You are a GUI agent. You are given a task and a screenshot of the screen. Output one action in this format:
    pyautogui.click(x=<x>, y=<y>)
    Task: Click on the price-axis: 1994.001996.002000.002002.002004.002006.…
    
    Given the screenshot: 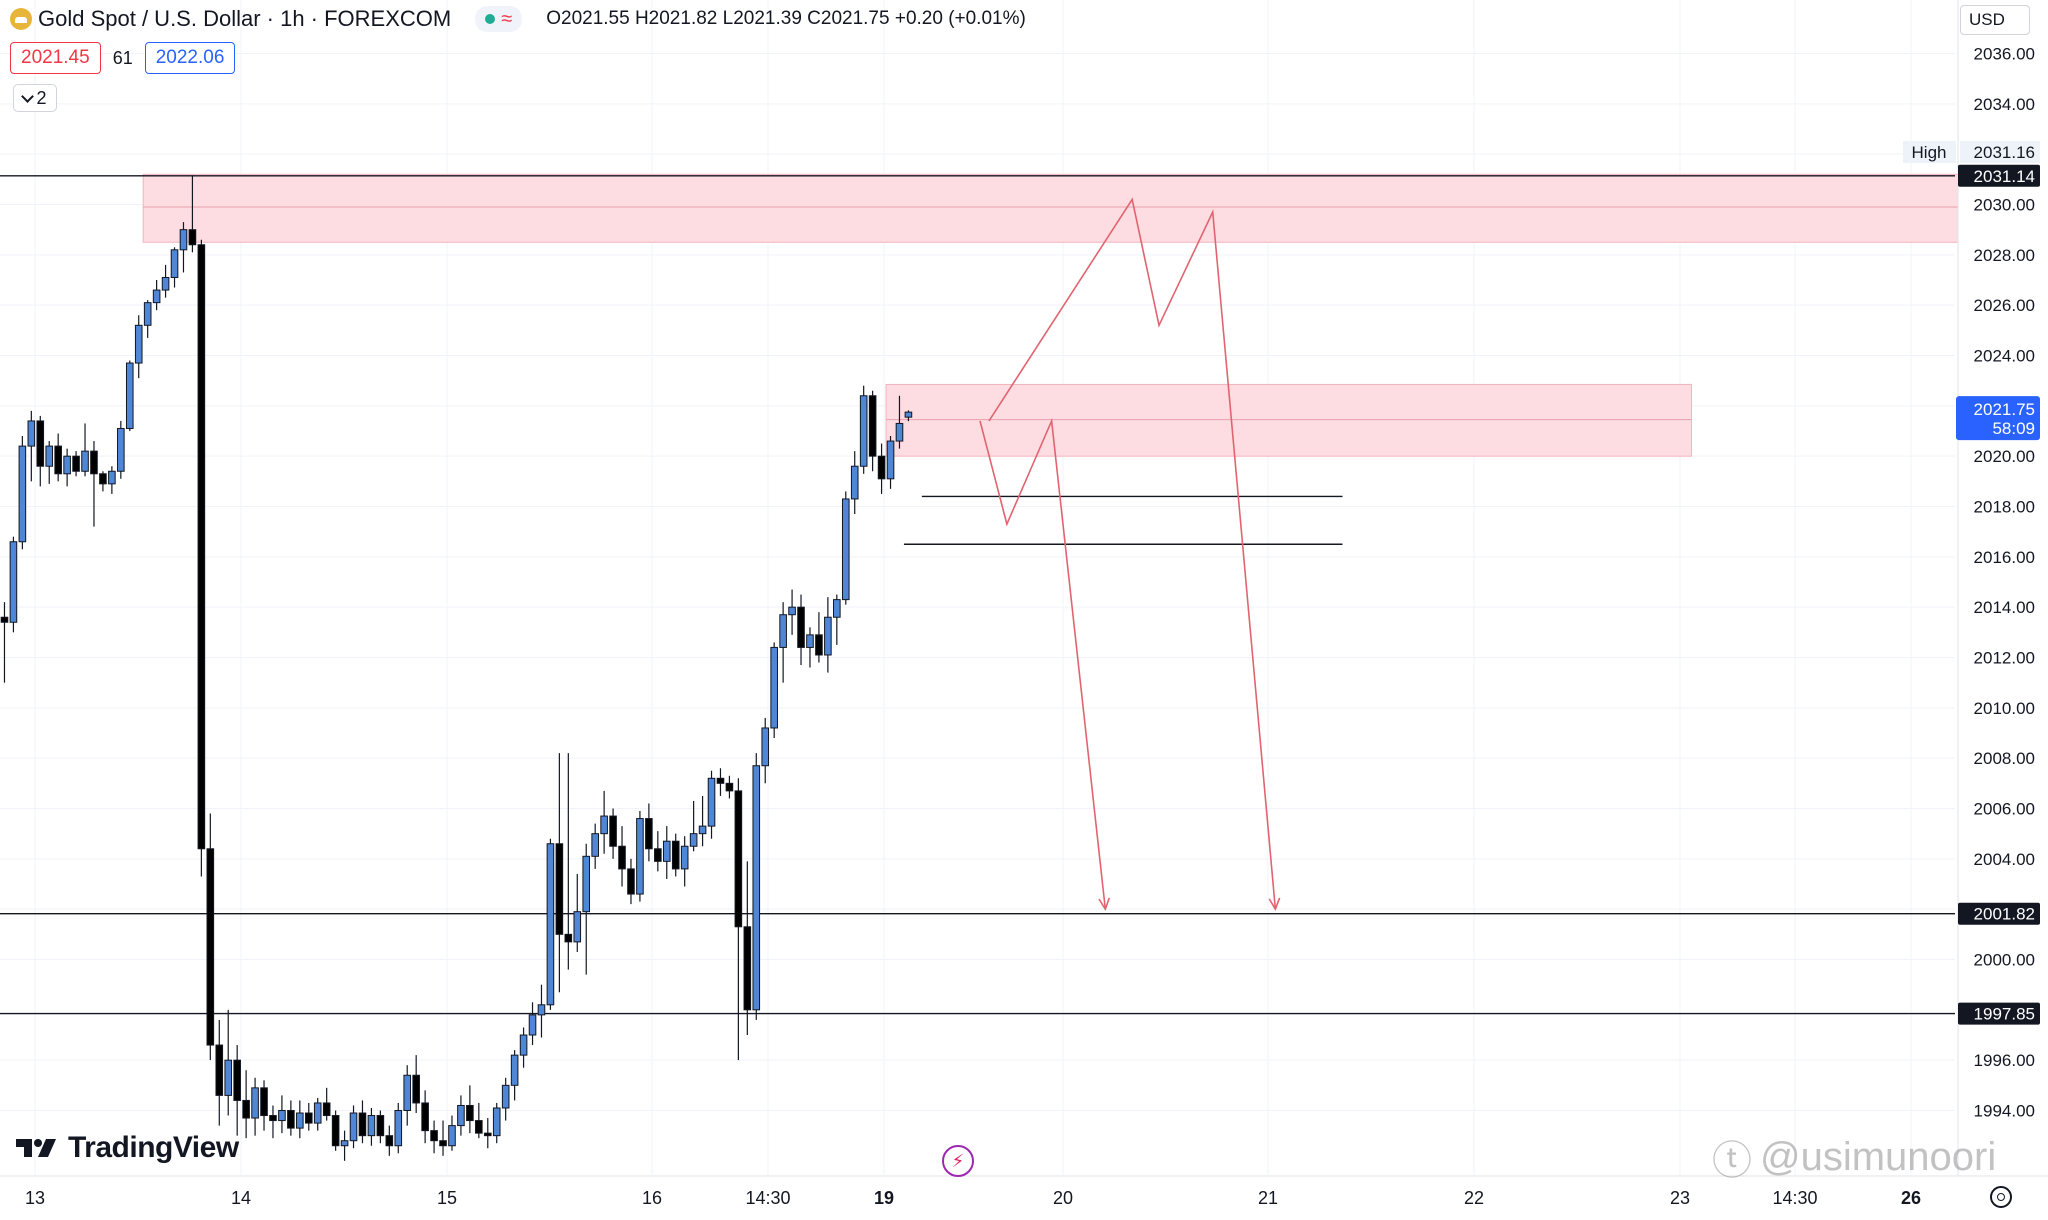 What is the action you would take?
    pyautogui.click(x=1975, y=588)
    